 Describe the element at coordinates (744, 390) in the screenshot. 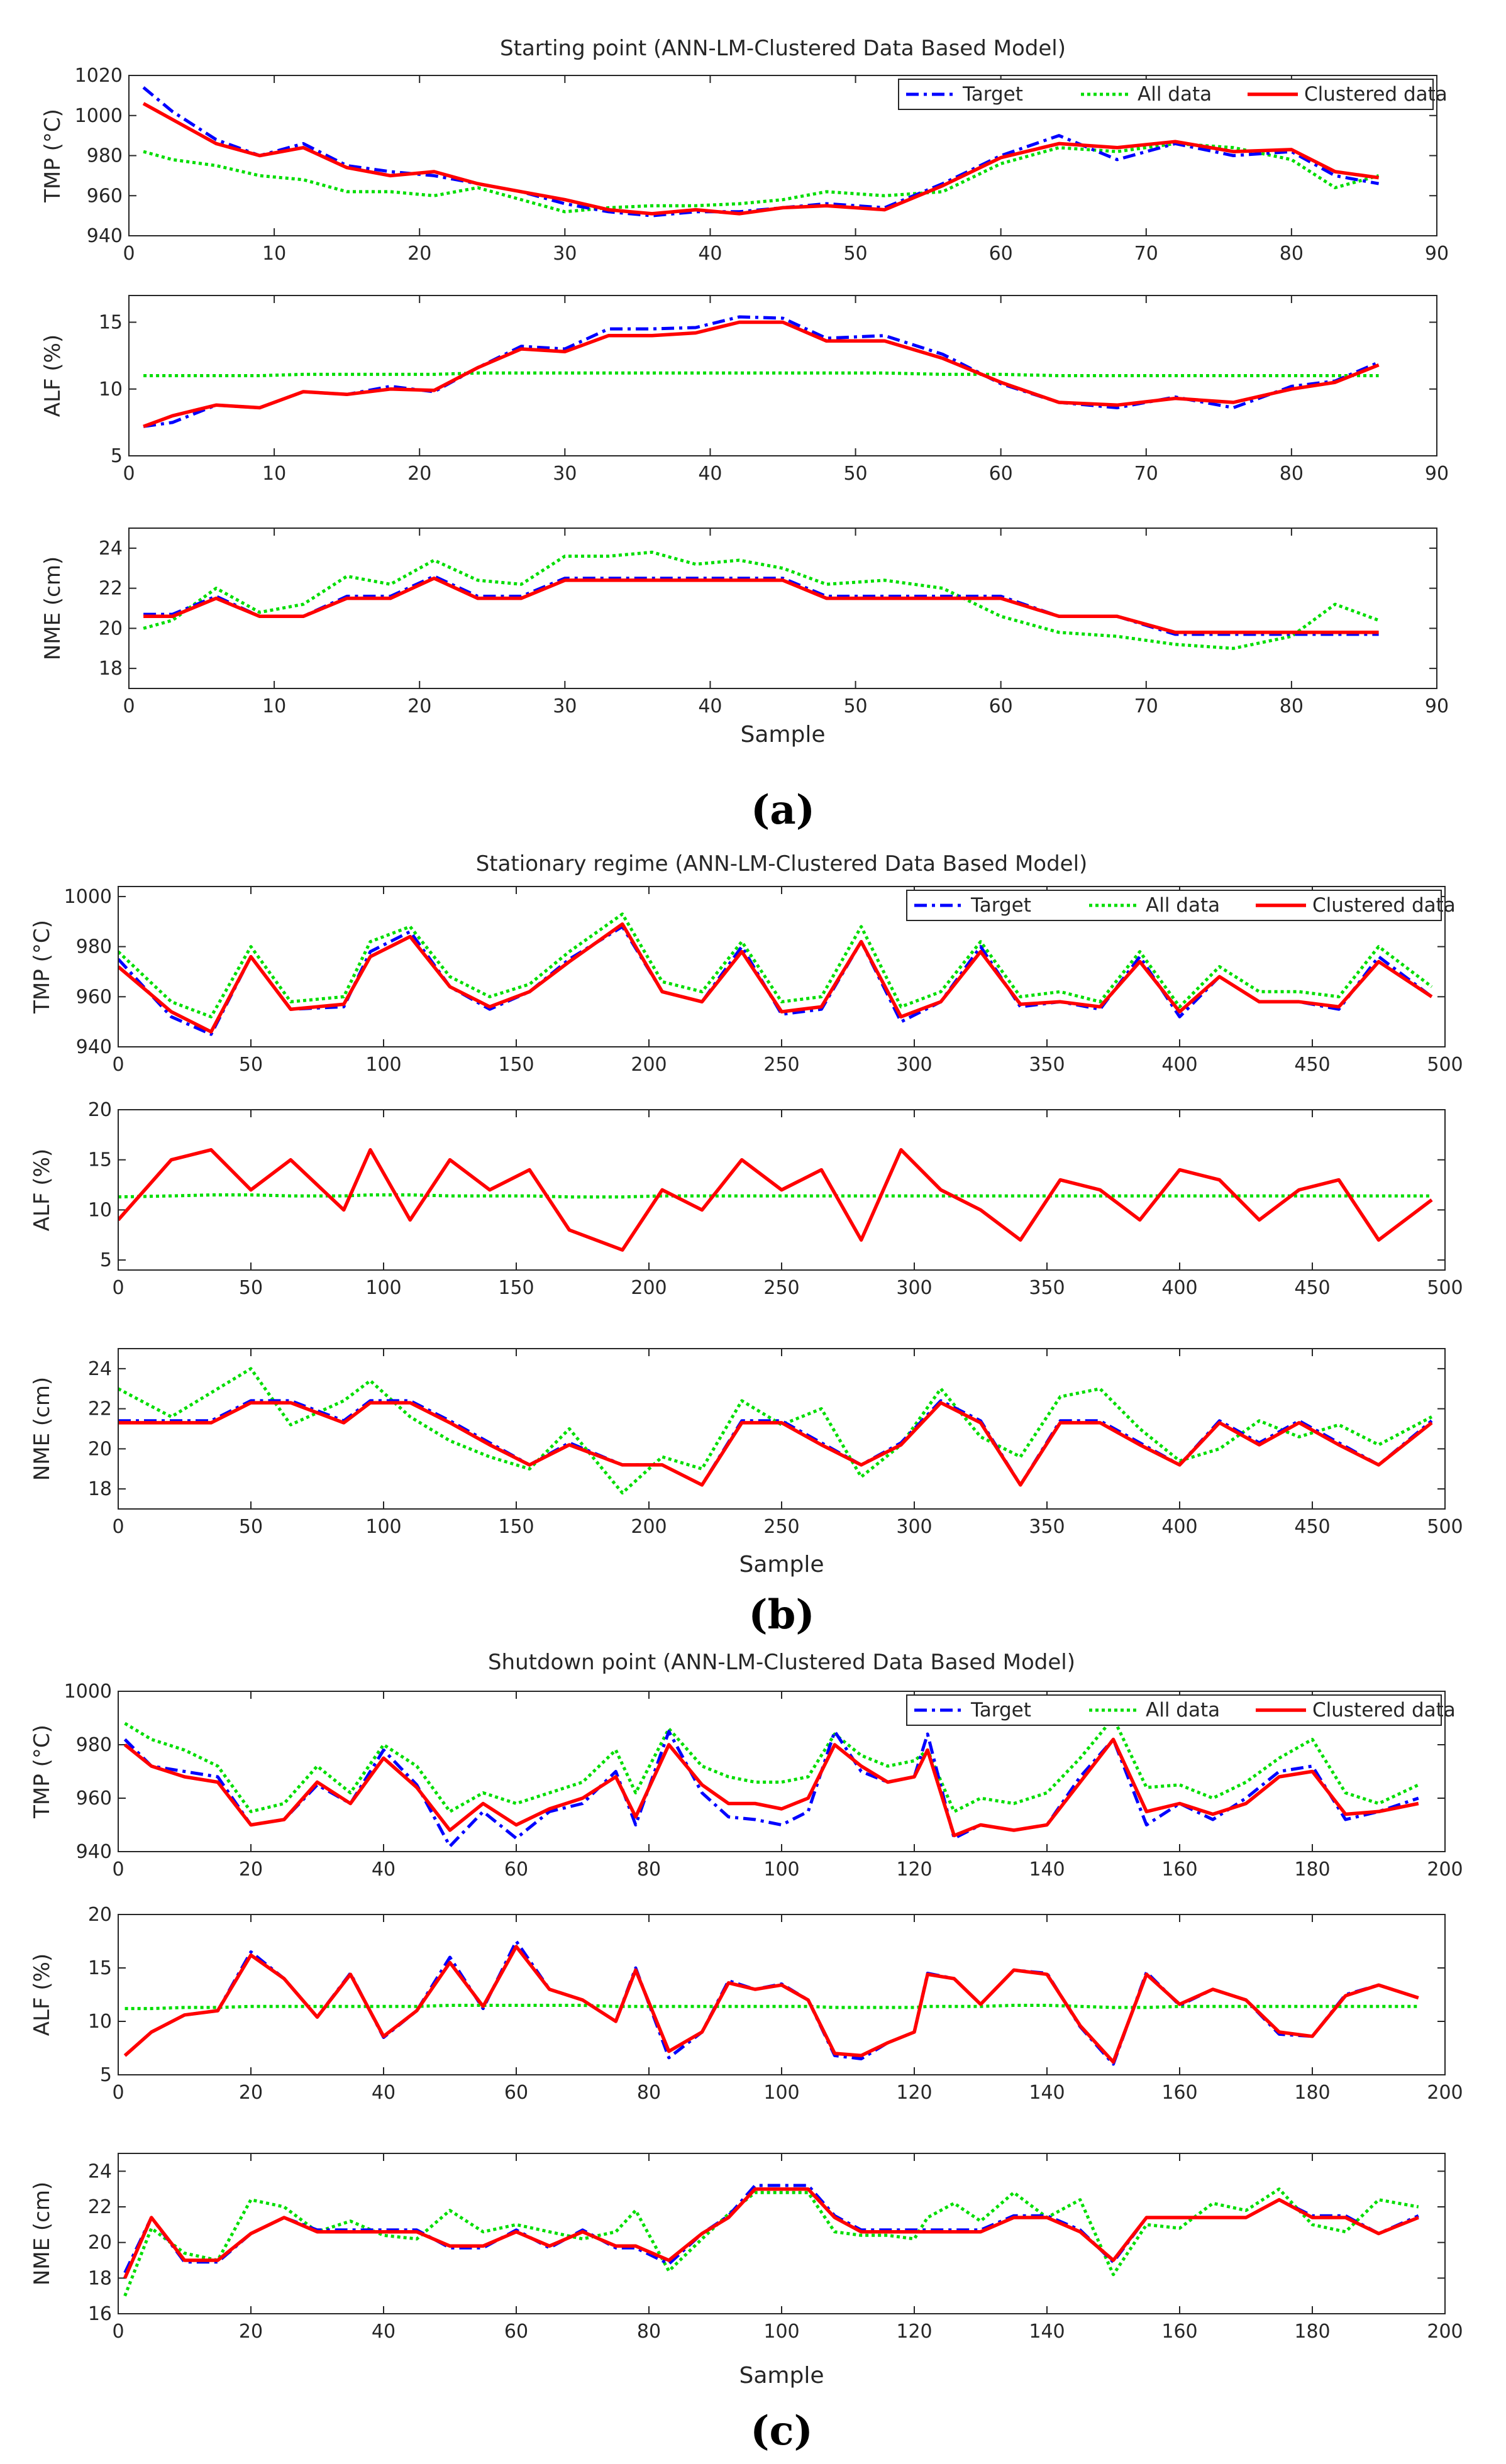

I see `subplot-alf: 0 10 20 30 40 50 60 70 80 90 5 10 15 ALF (%)` at that location.